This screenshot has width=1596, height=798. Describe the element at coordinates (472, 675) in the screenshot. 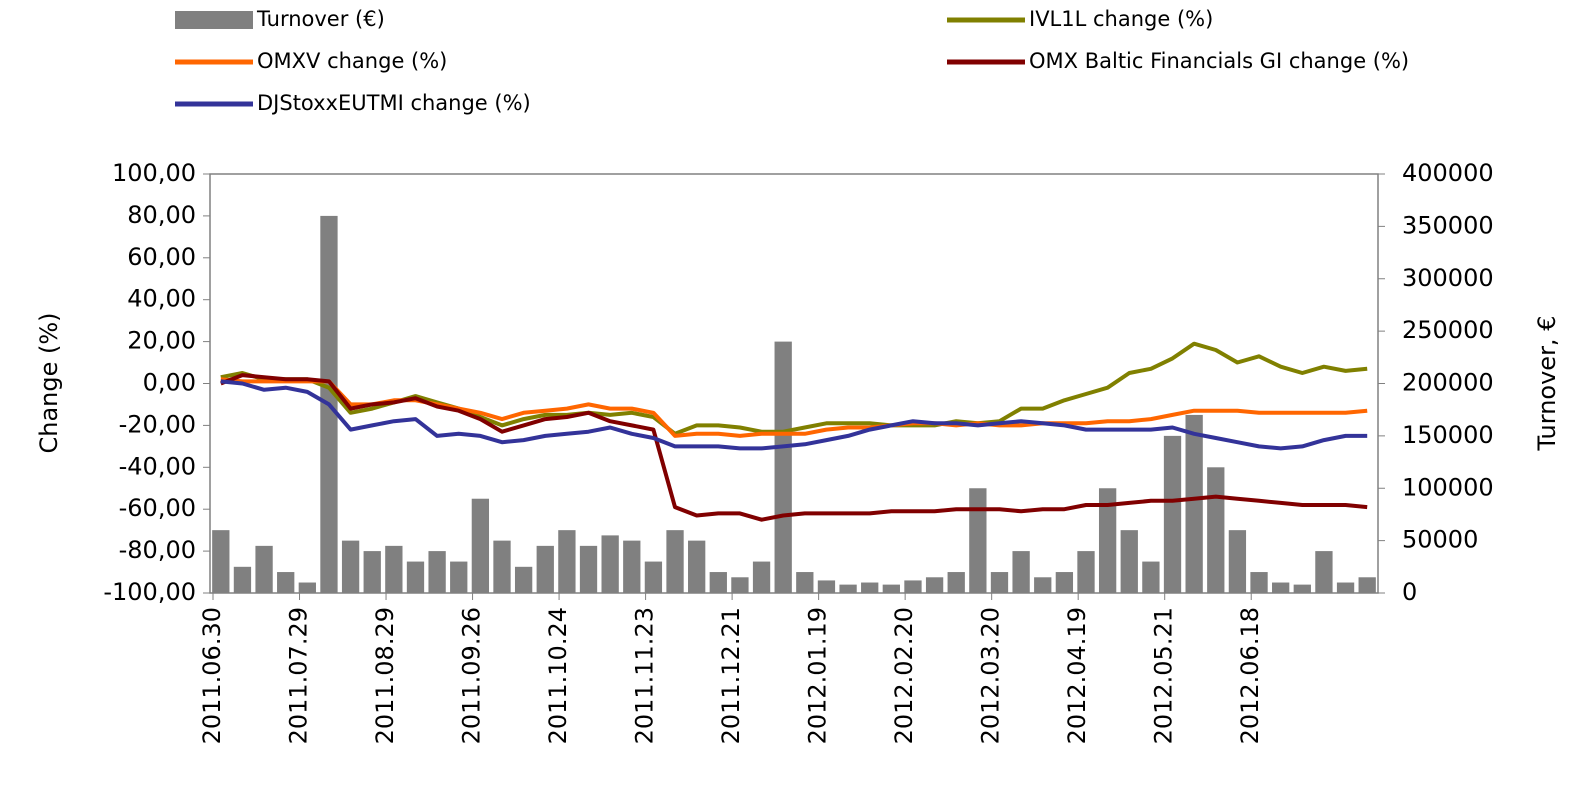

I see `x-tick-label: 2011.09.26` at that location.